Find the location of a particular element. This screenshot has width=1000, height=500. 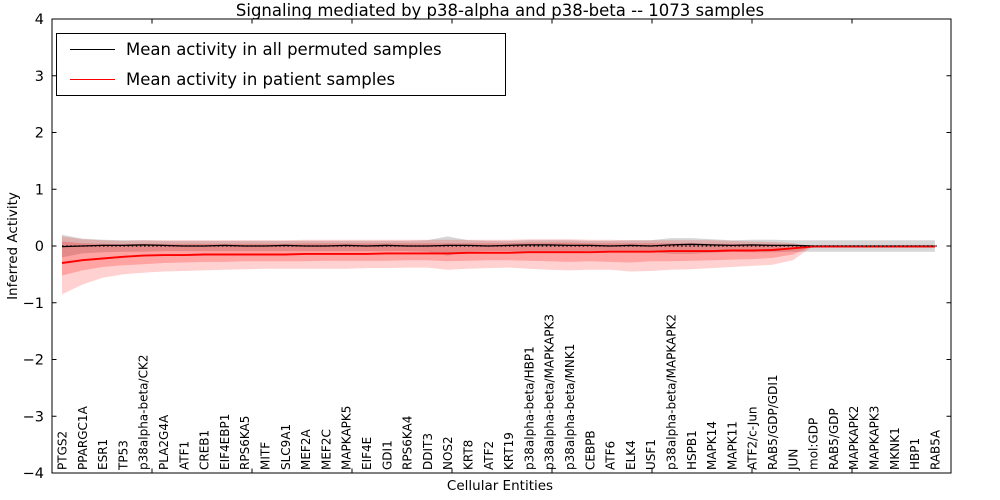

legend-label-patient: Mean activity in patient samples is located at coordinates (261, 79).